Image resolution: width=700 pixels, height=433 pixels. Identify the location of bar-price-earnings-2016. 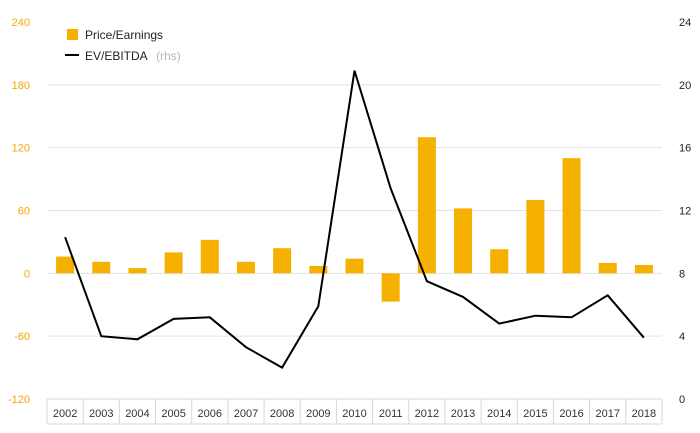
(571, 216).